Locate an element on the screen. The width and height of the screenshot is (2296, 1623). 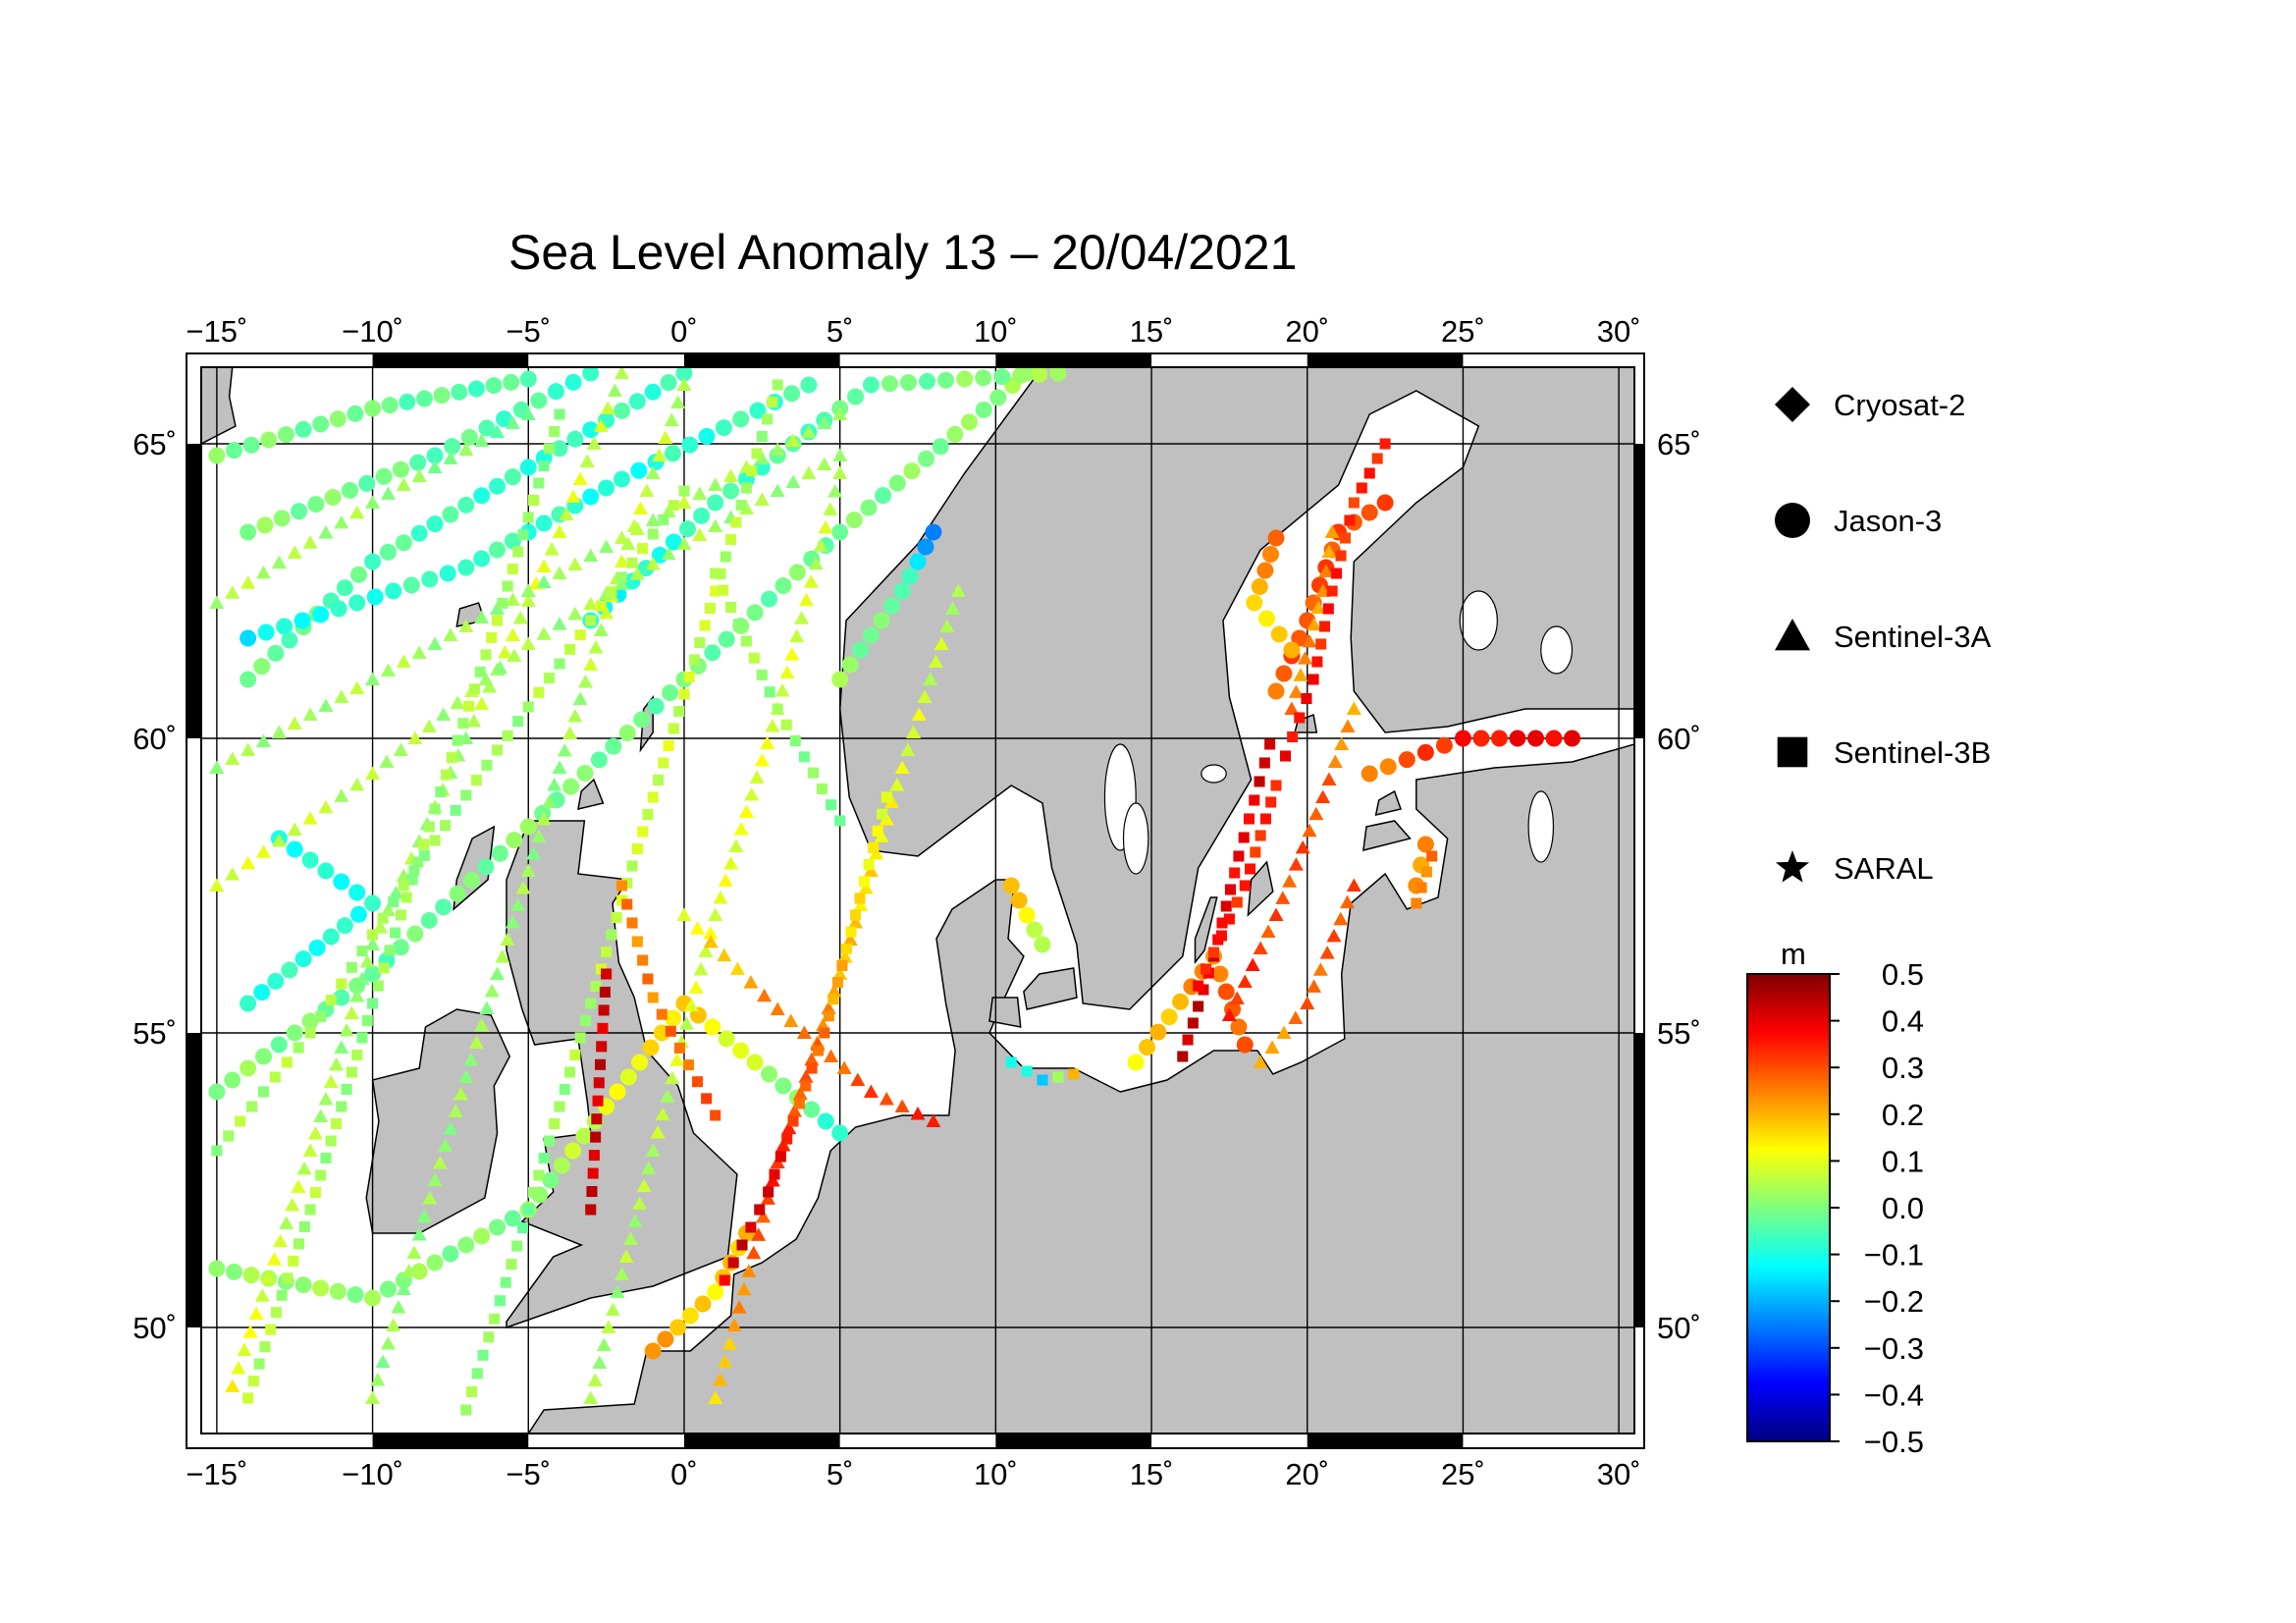
land-orkney is located at coordinates (591, 794).